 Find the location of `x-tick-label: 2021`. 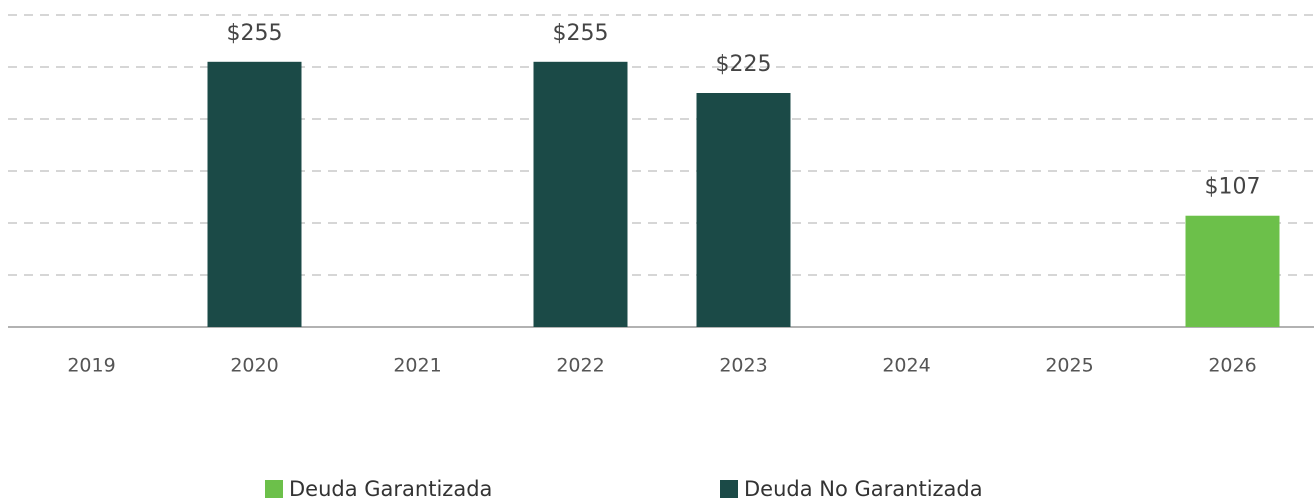

x-tick-label: 2021 is located at coordinates (417, 366).